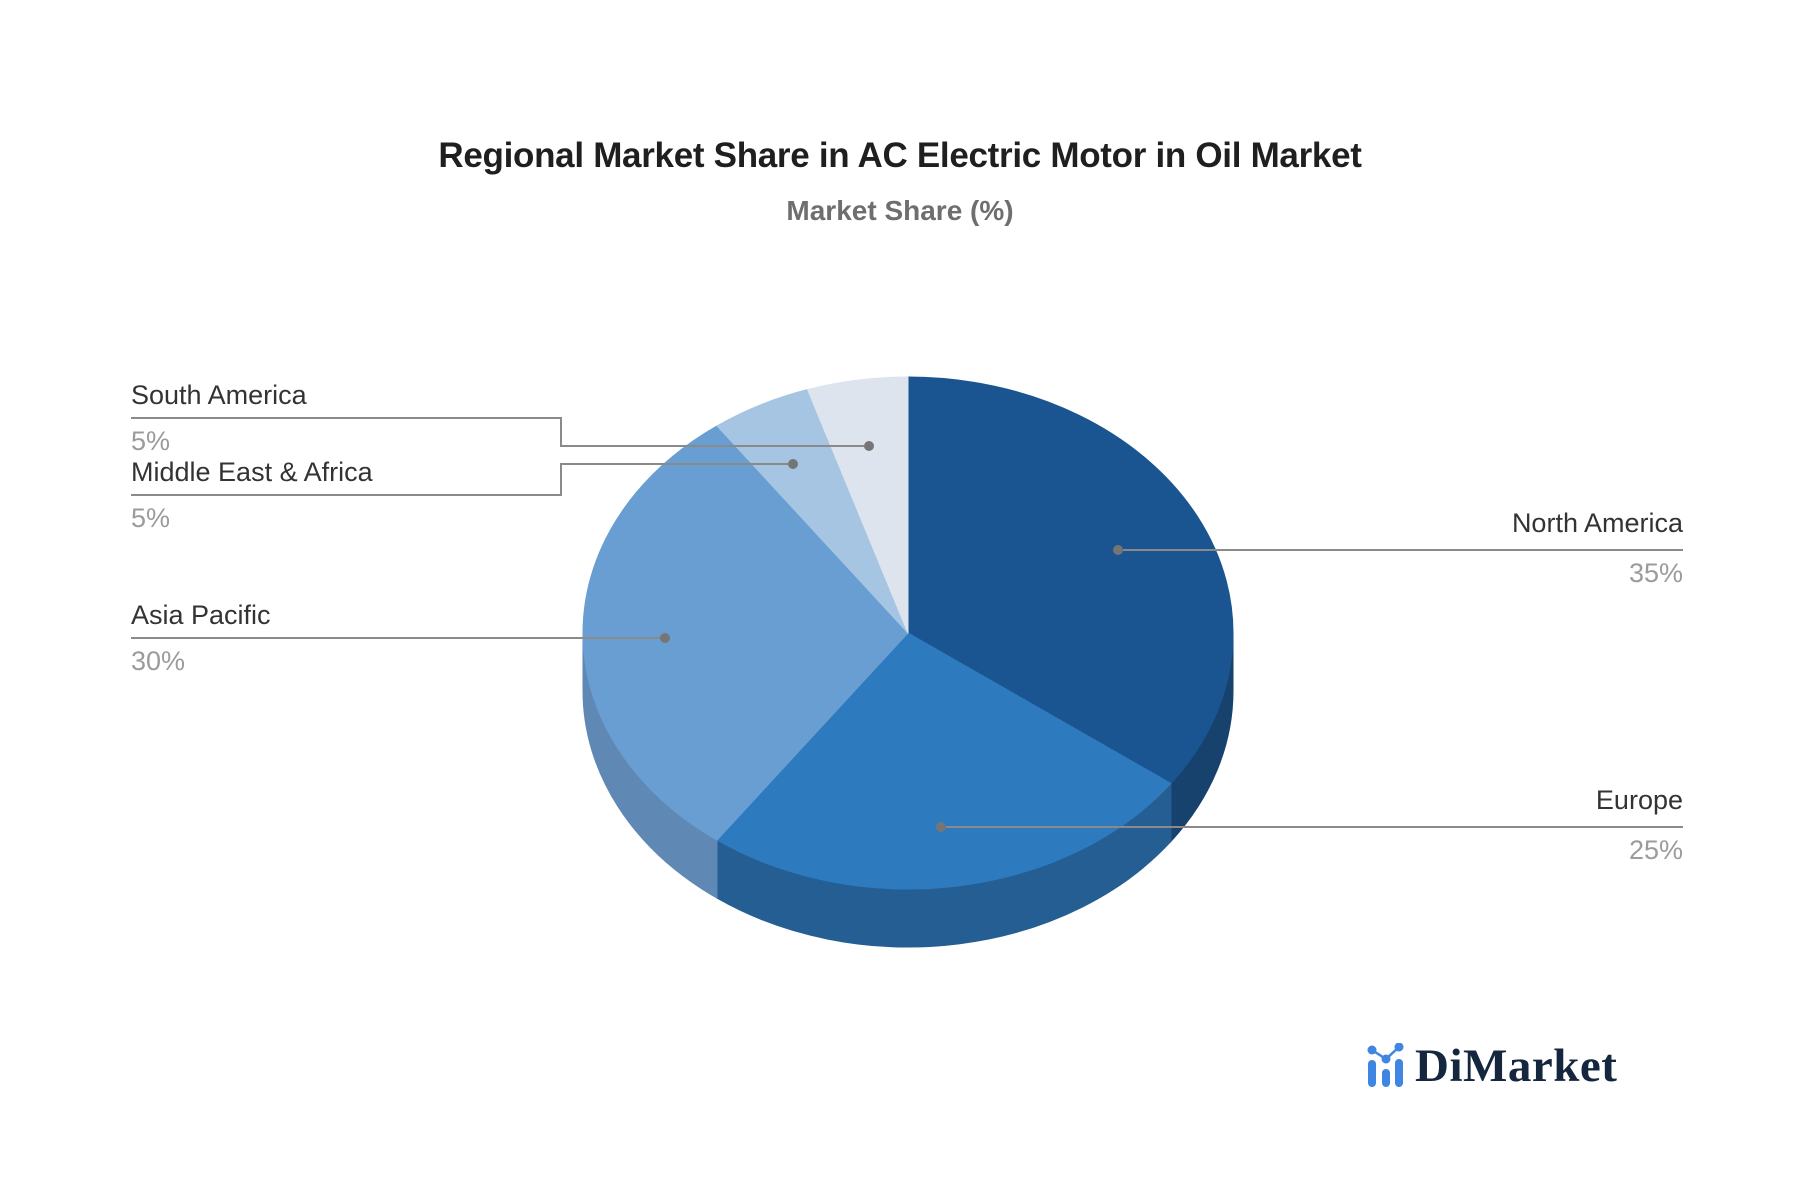  Describe the element at coordinates (1655, 850) in the screenshot. I see `slice-pct-europe: 25%` at that location.